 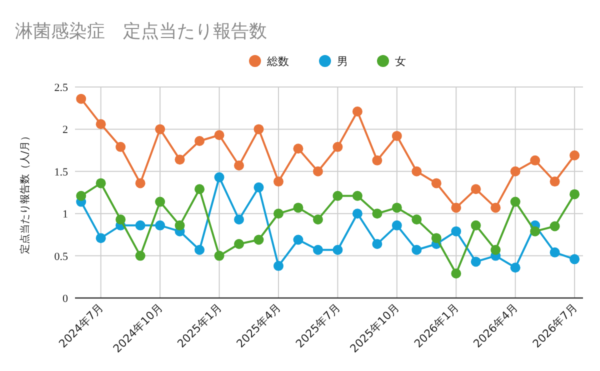 I want to click on y-tick-label: 1, so click(x=65, y=214).